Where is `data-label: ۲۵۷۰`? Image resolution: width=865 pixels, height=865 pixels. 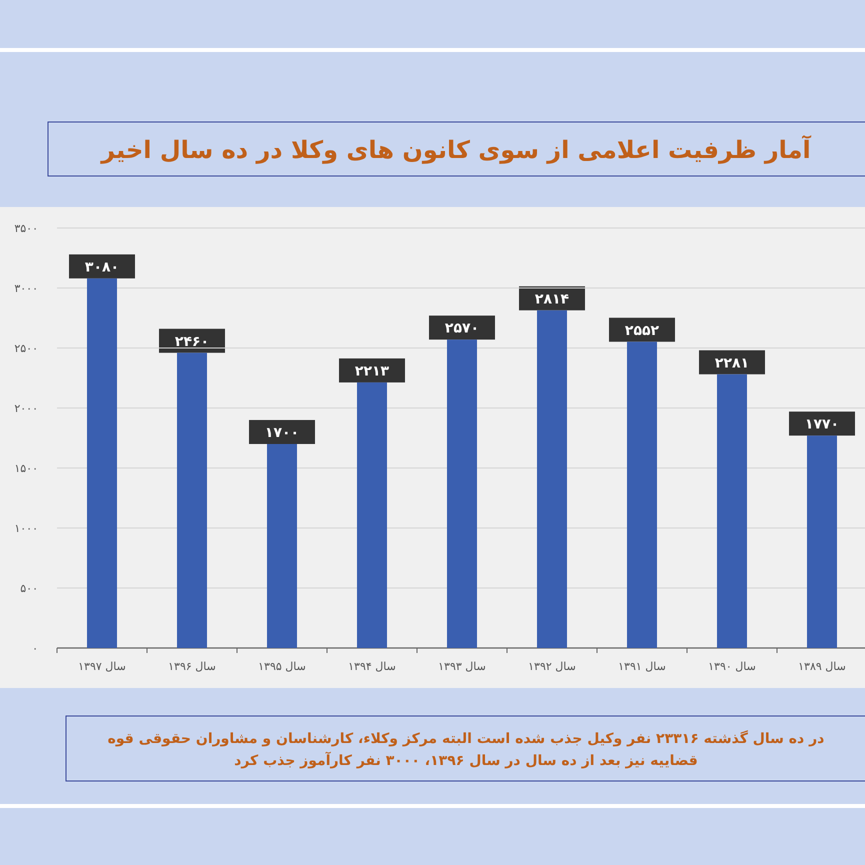
data-label: ۲۵۷۰ is located at coordinates (462, 328).